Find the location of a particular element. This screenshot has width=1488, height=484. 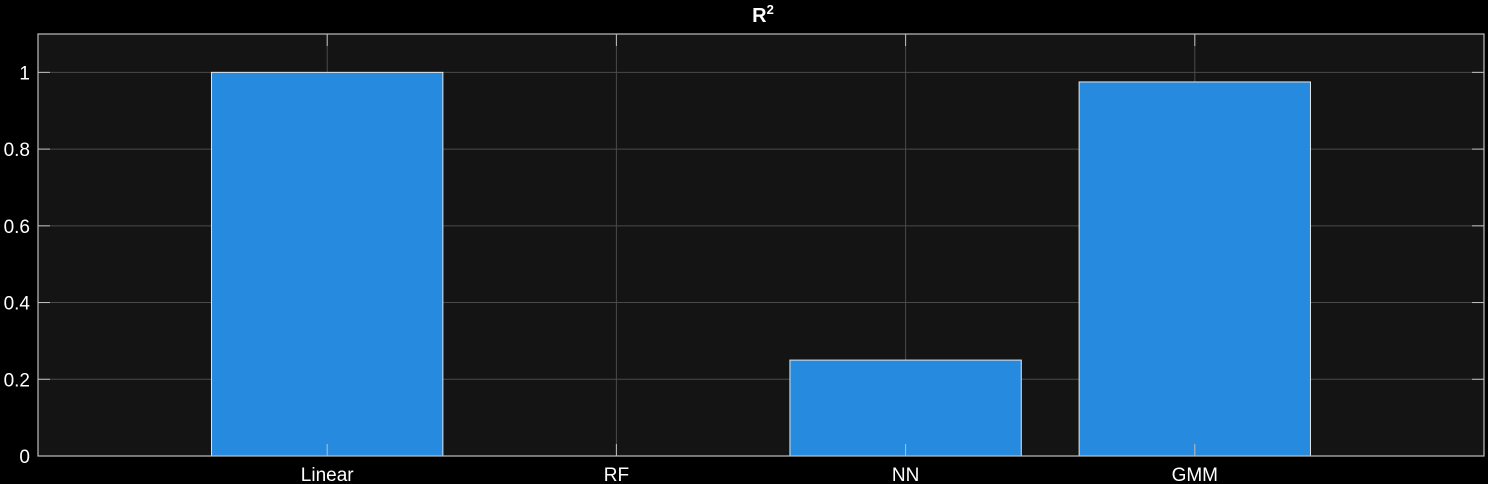

bar-nn is located at coordinates (905, 408).